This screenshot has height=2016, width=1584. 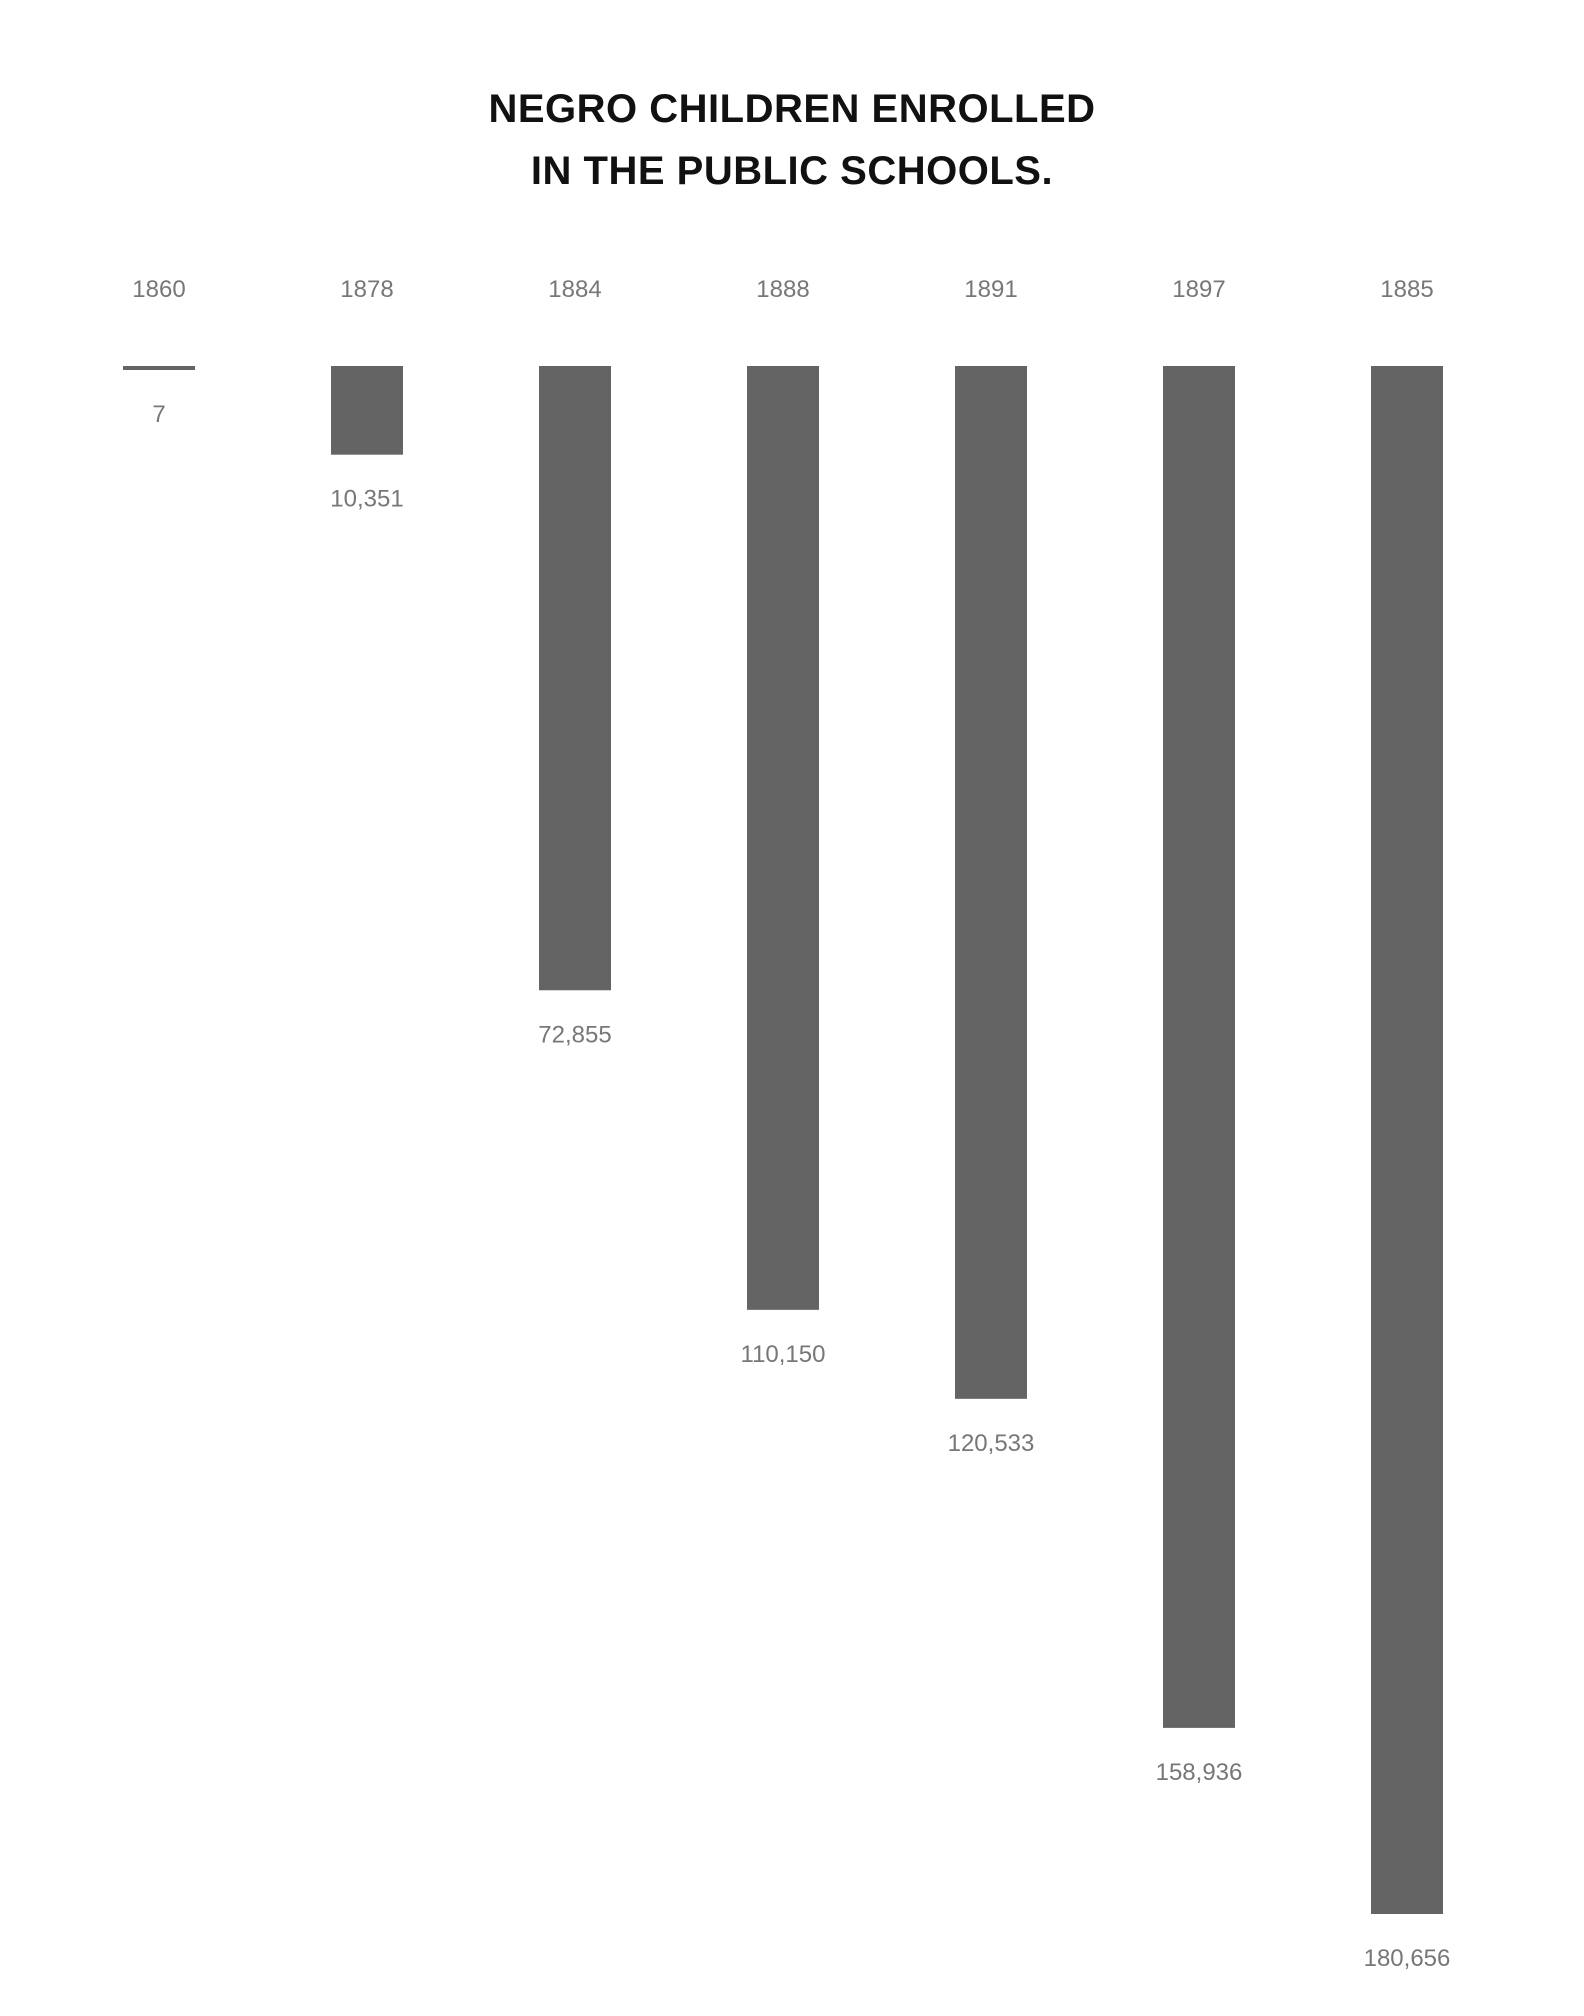 I want to click on value-label-1888: 110,150, so click(x=783, y=1354).